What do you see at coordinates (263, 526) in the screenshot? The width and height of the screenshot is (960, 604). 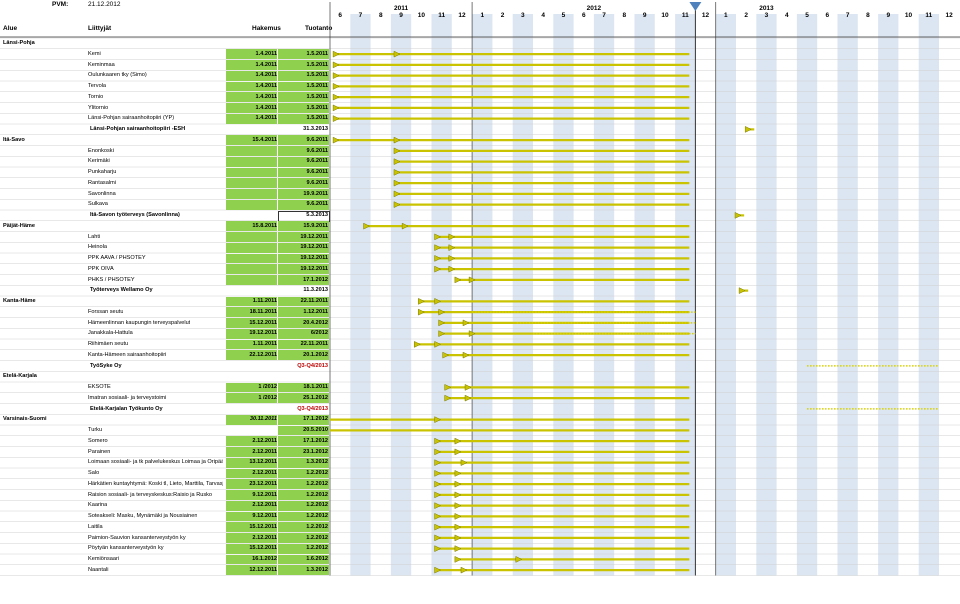 I see `hakemus-date: 15.12.2011` at bounding box center [263, 526].